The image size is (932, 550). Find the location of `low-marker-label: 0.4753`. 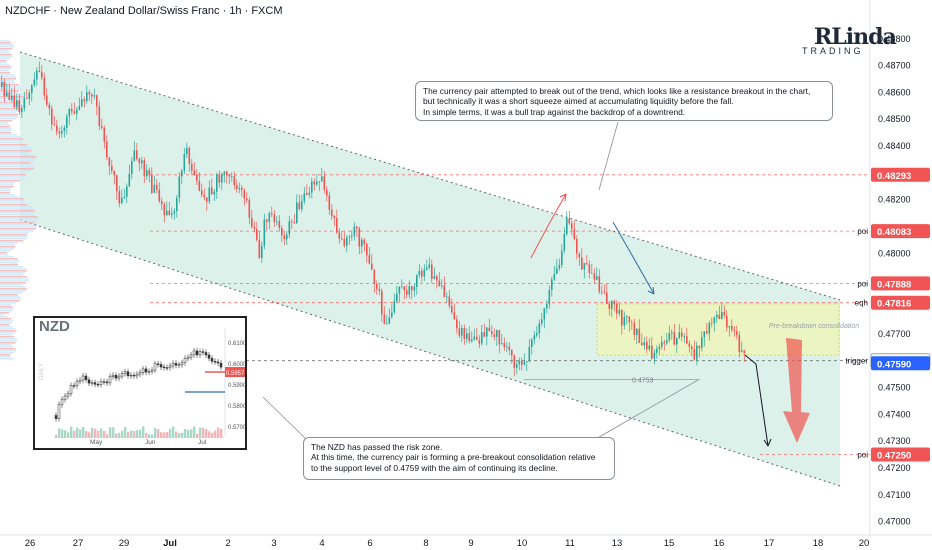

low-marker-label: 0.4753 is located at coordinates (643, 380).